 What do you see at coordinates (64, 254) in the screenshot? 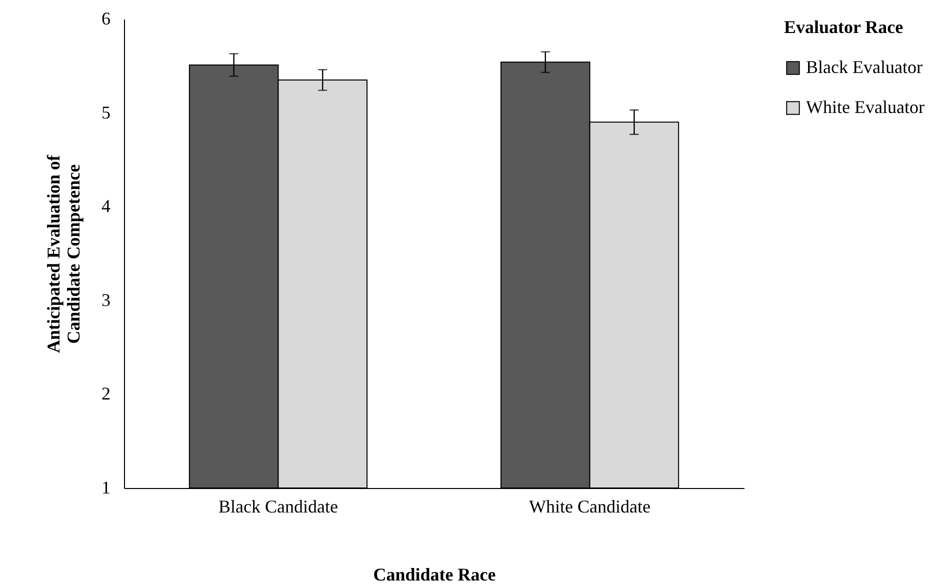
I see `y-axis-title: Anticipated Evaluation of Candidate Competence` at bounding box center [64, 254].